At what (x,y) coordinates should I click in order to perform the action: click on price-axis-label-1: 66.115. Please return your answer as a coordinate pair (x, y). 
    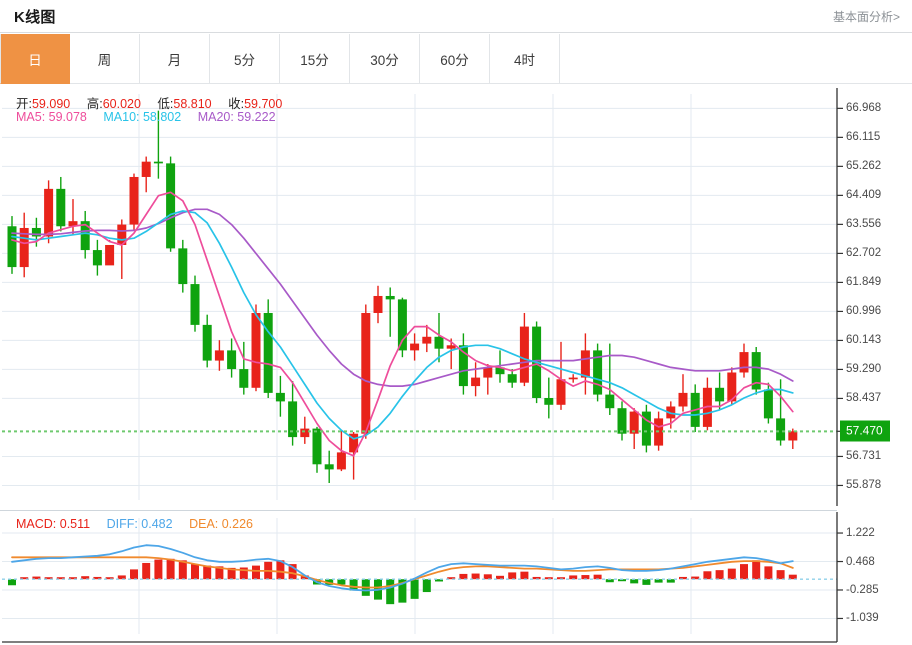
    Looking at the image, I should click on (863, 137).